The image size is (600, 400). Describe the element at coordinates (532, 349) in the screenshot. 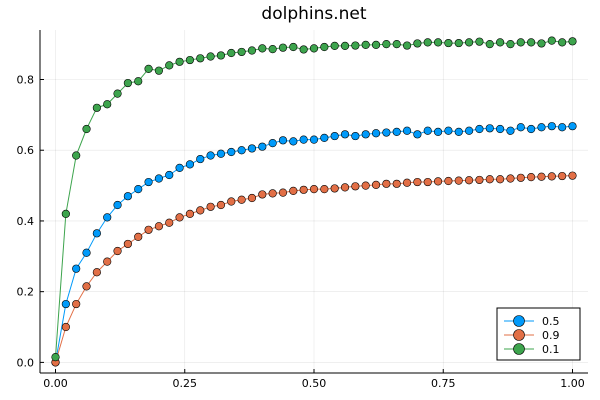

I see `legend-item: 0.1` at that location.